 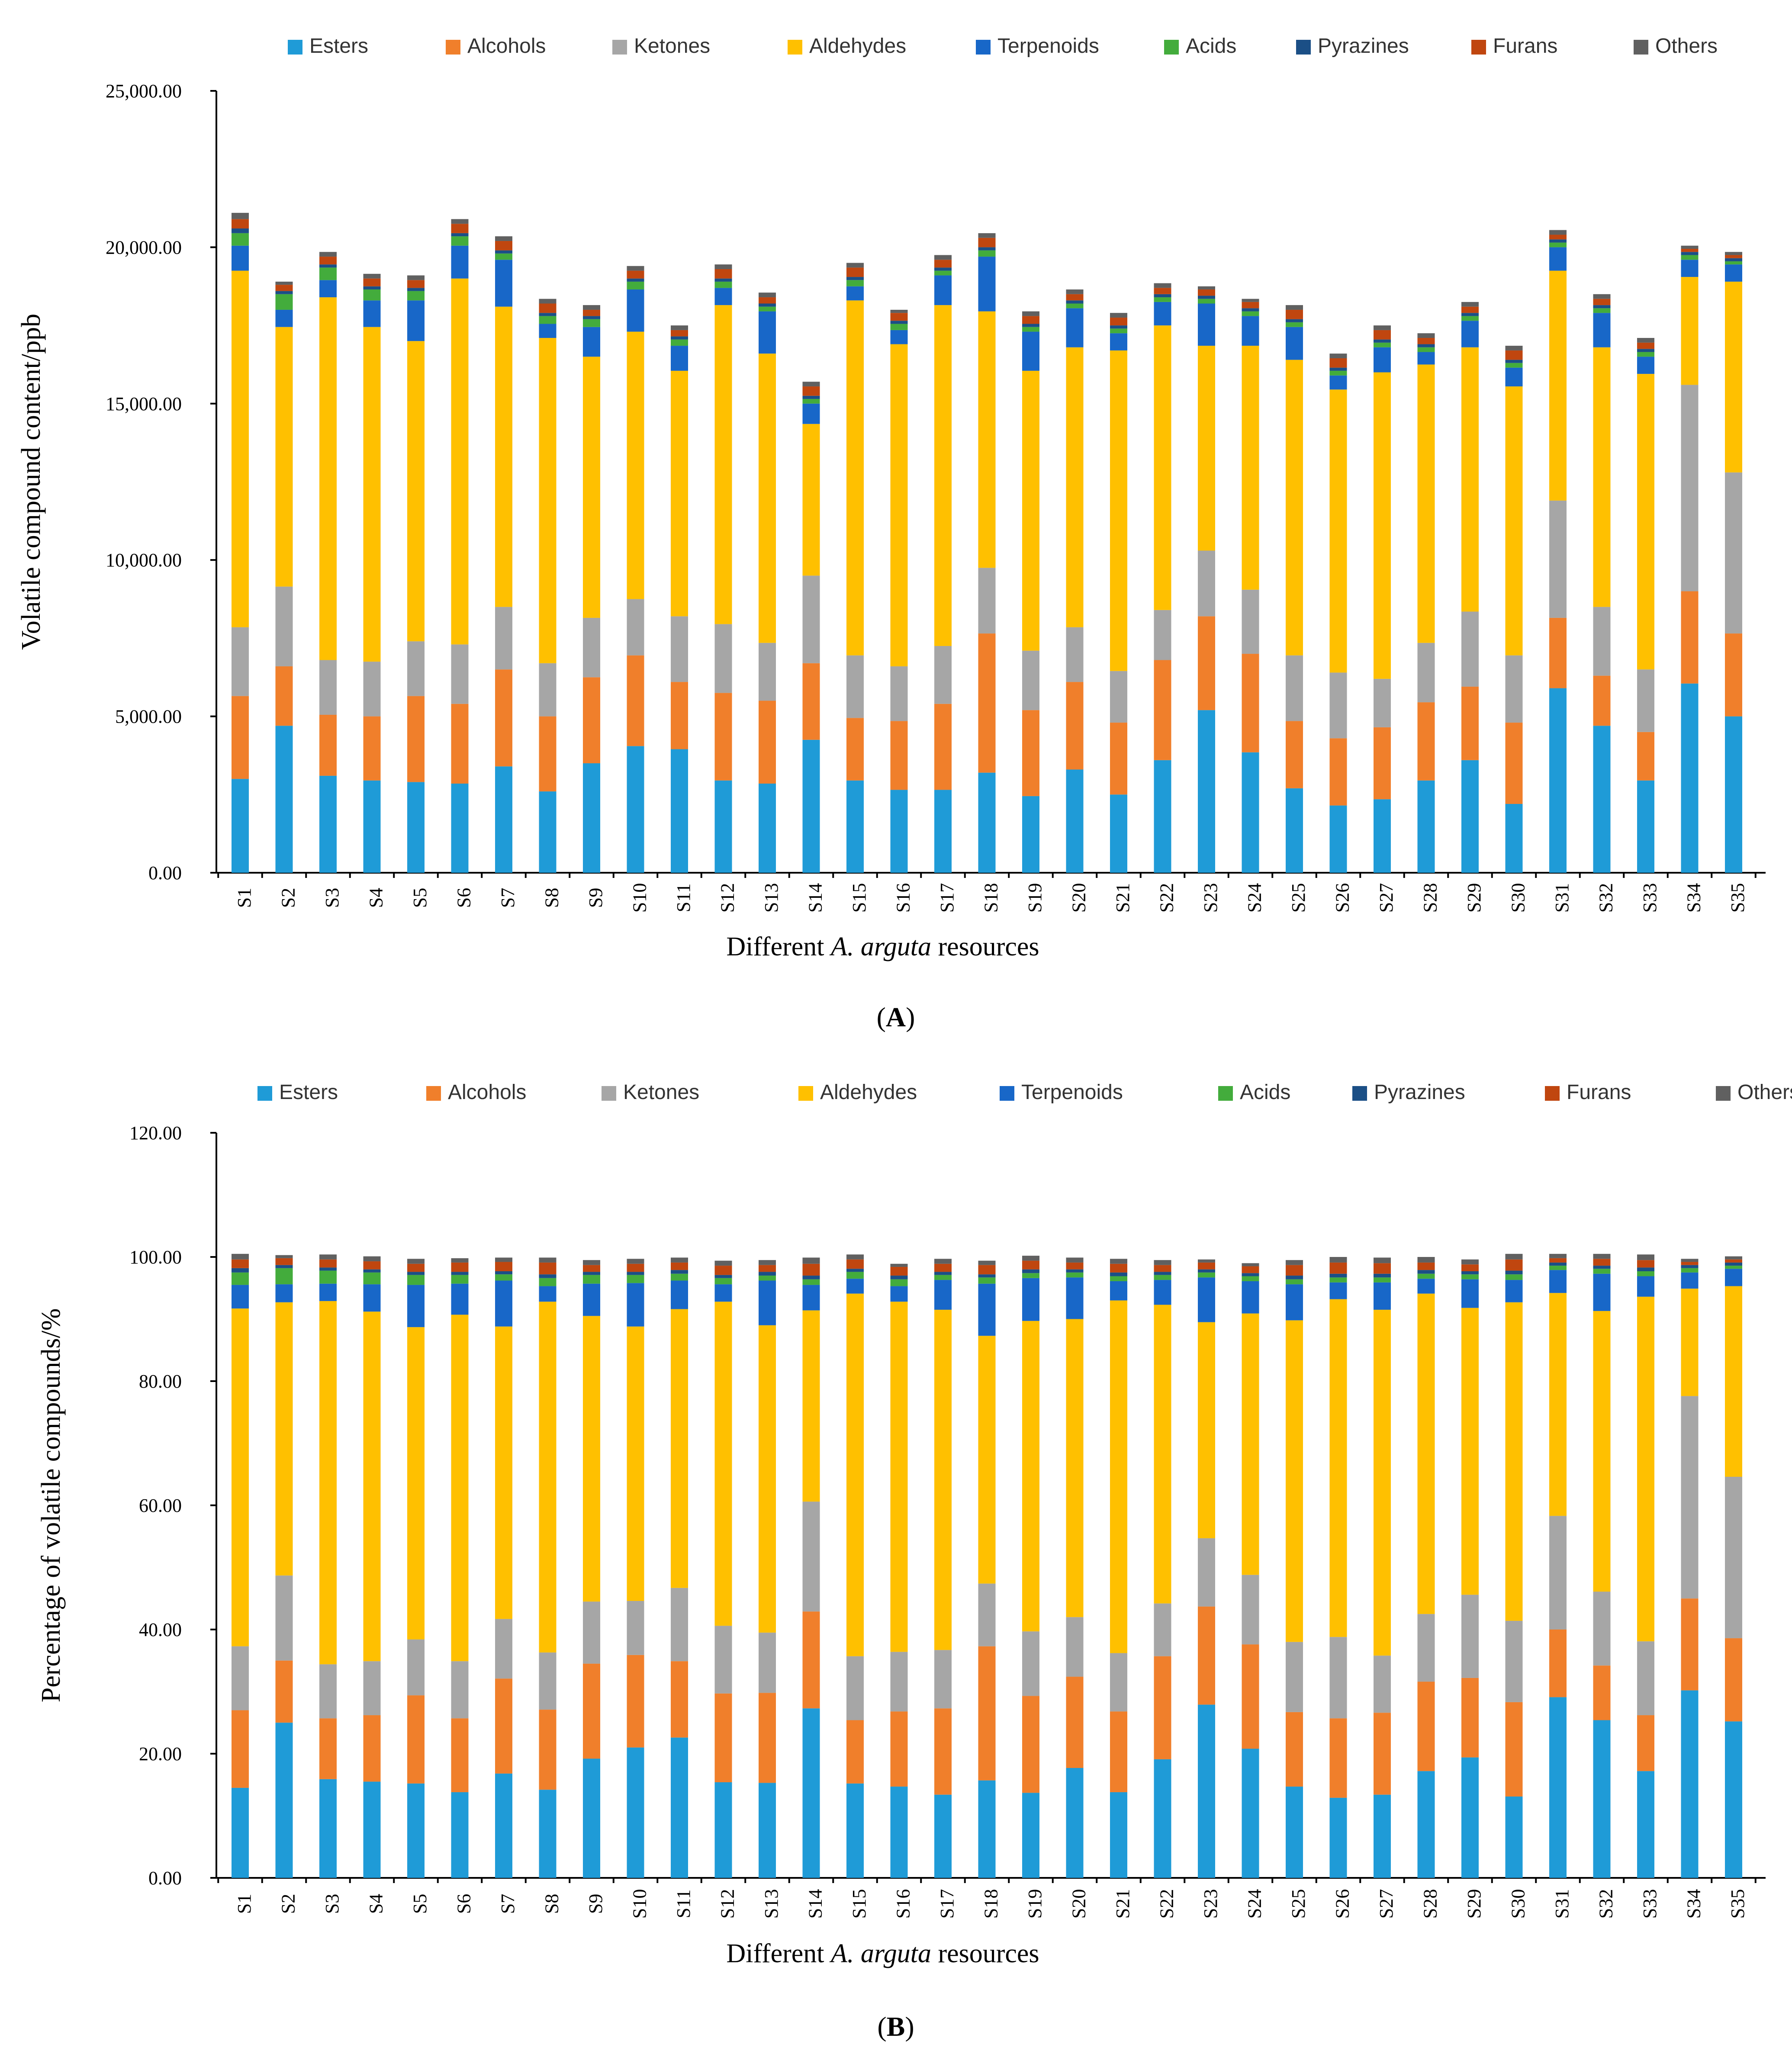 I want to click on bar-segment-terpenoids-s13, so click(x=767, y=332).